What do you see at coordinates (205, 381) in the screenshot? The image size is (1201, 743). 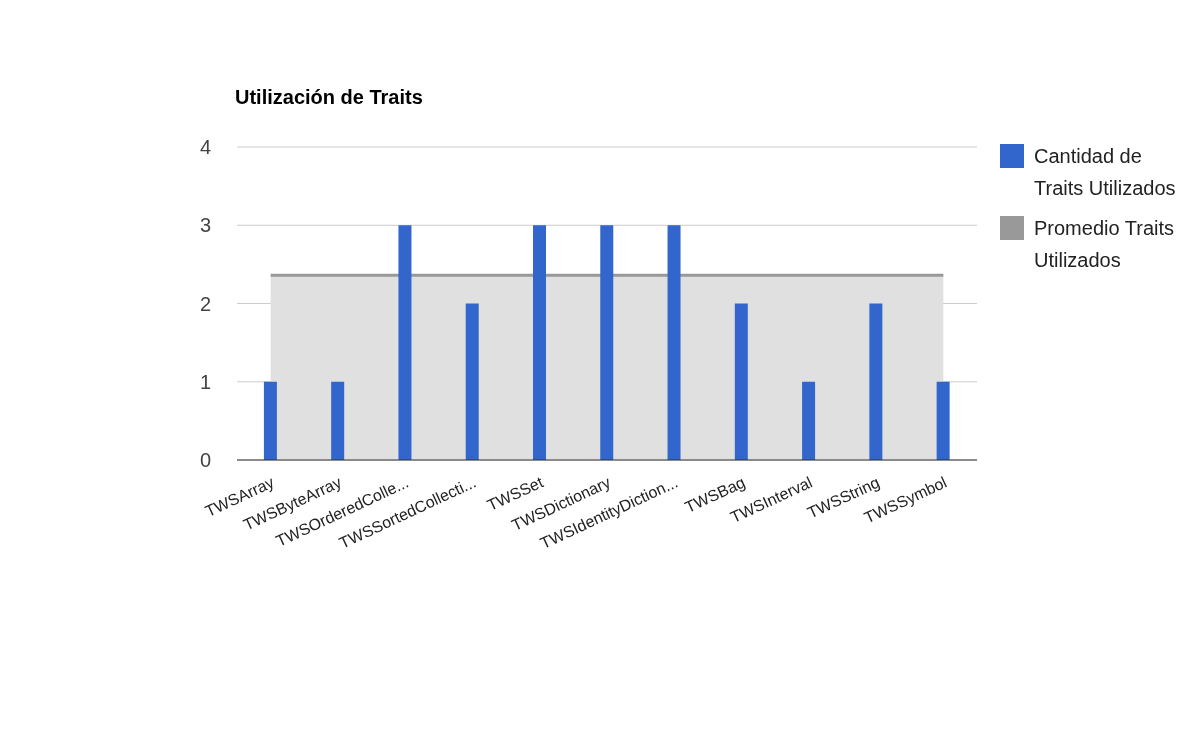 I see `y-tick-label: 1` at bounding box center [205, 381].